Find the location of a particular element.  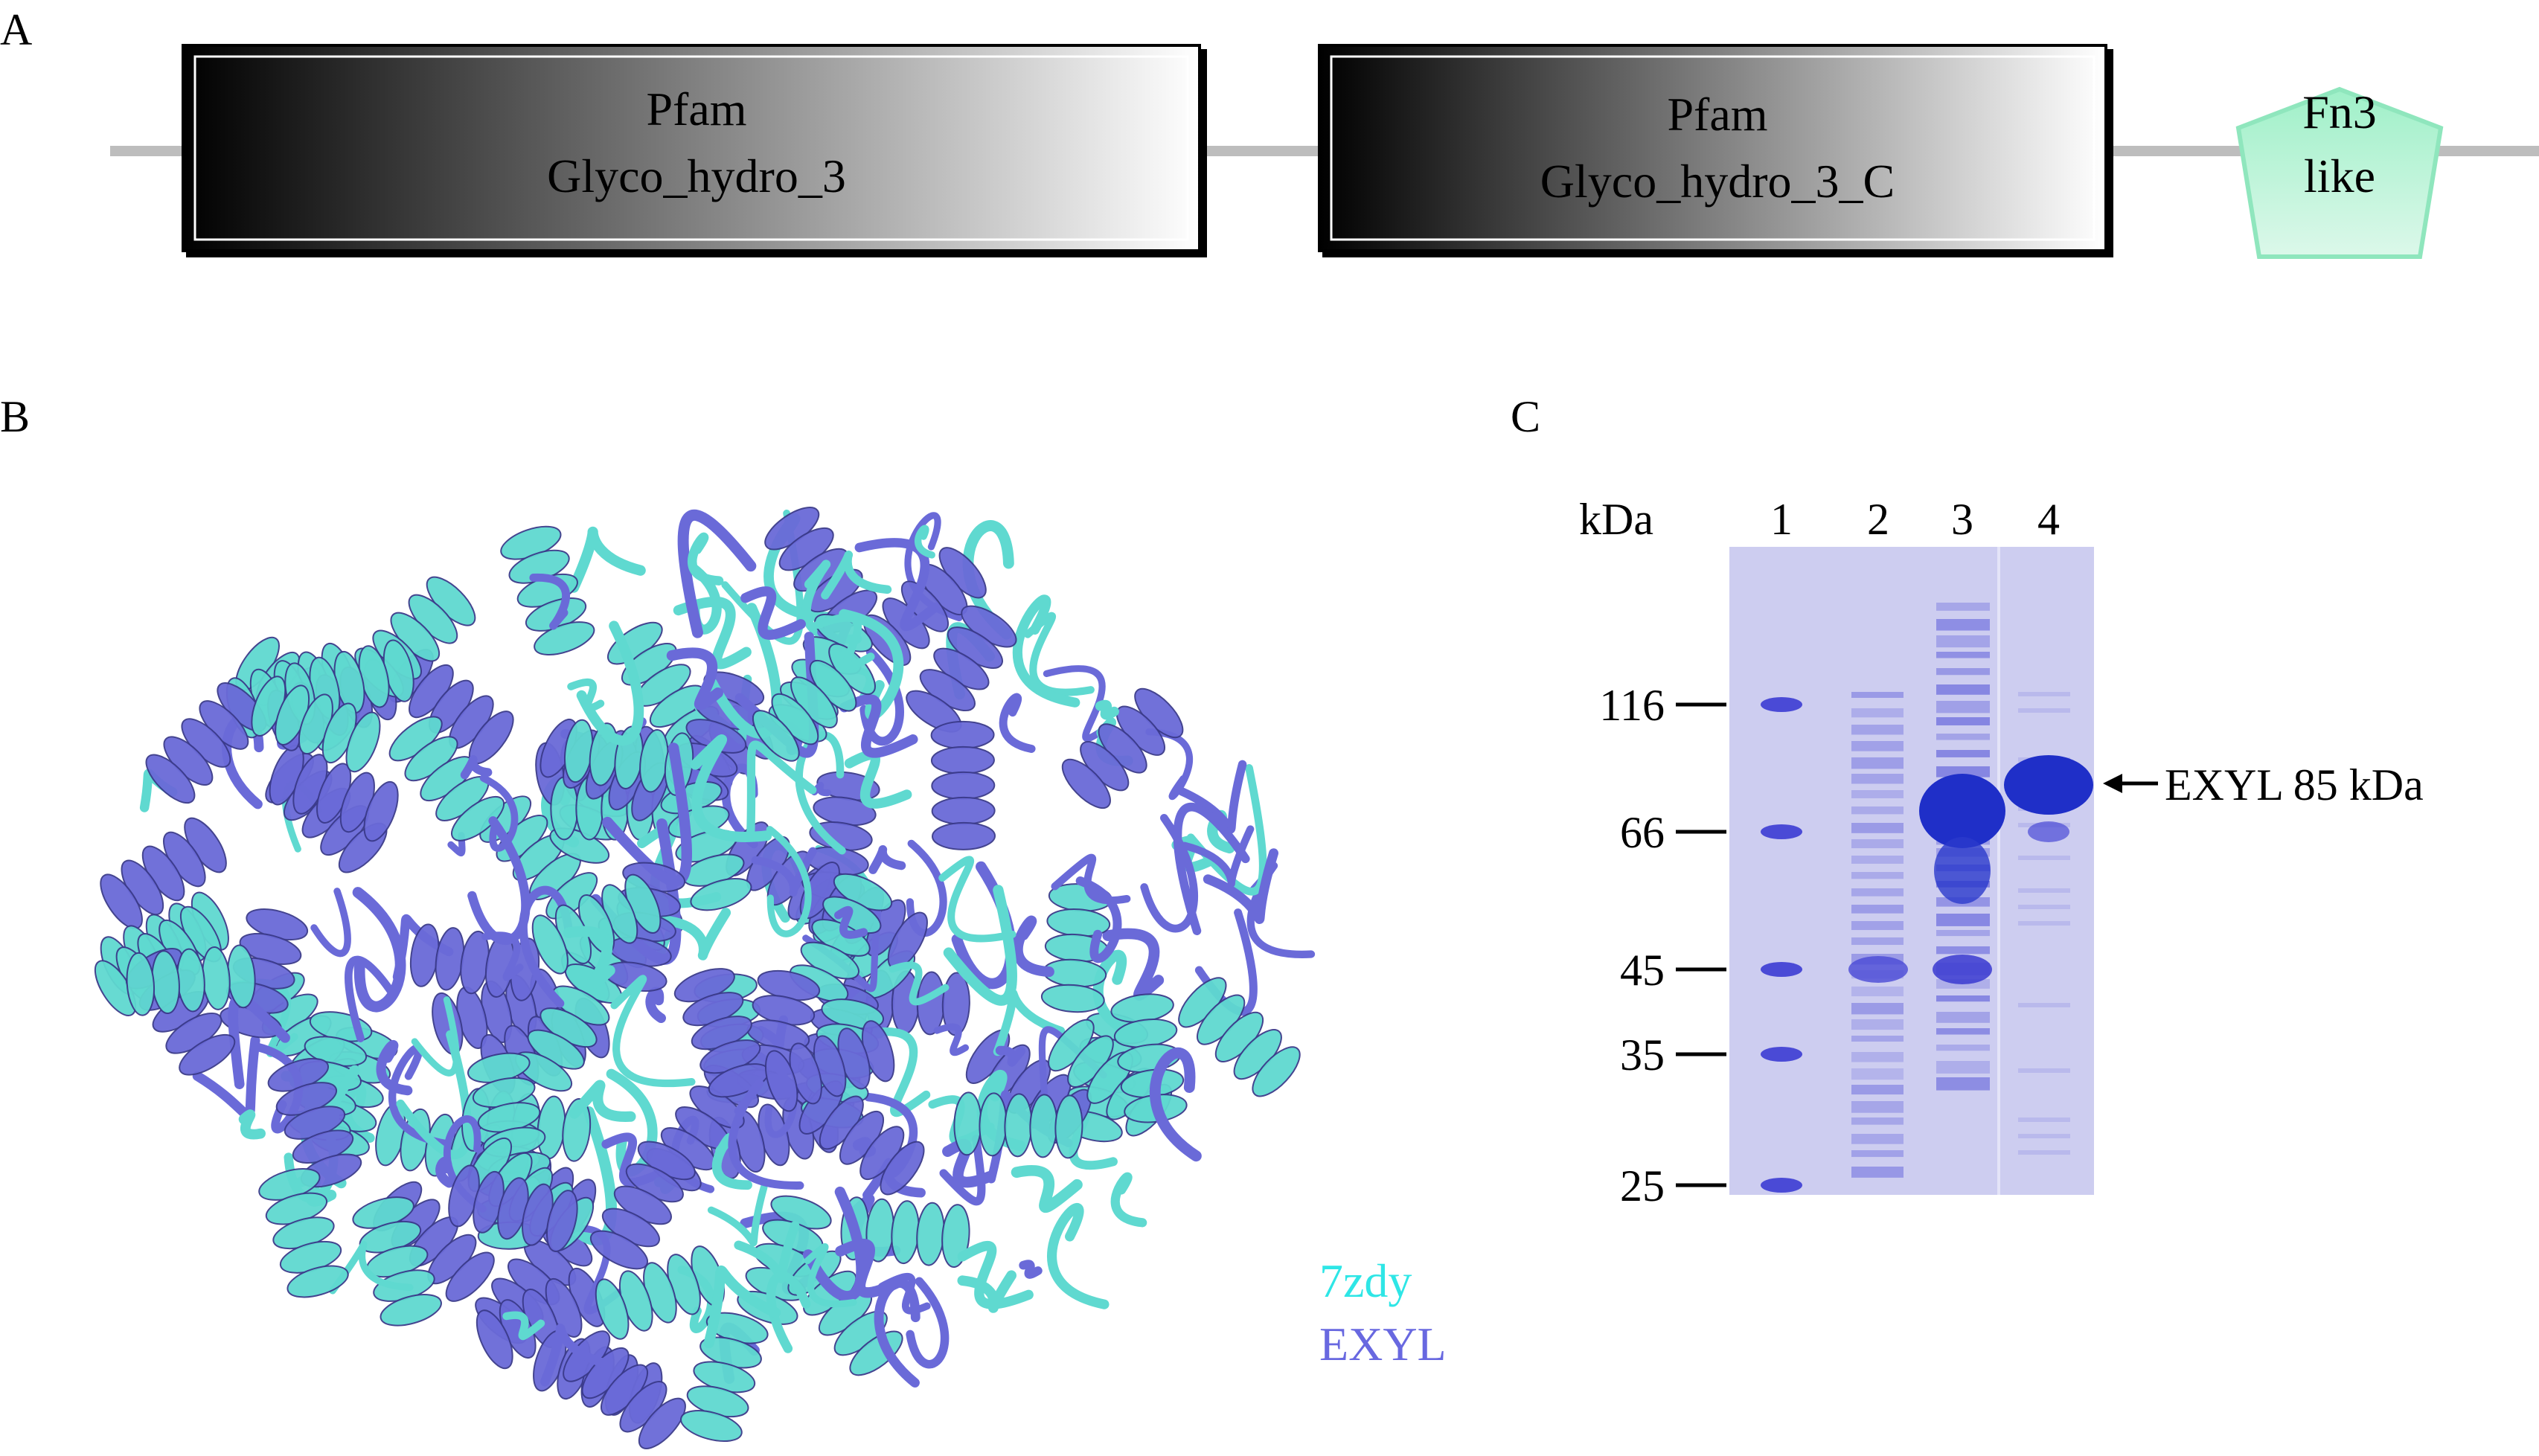

domain-inner is located at coordinates (691, 148).